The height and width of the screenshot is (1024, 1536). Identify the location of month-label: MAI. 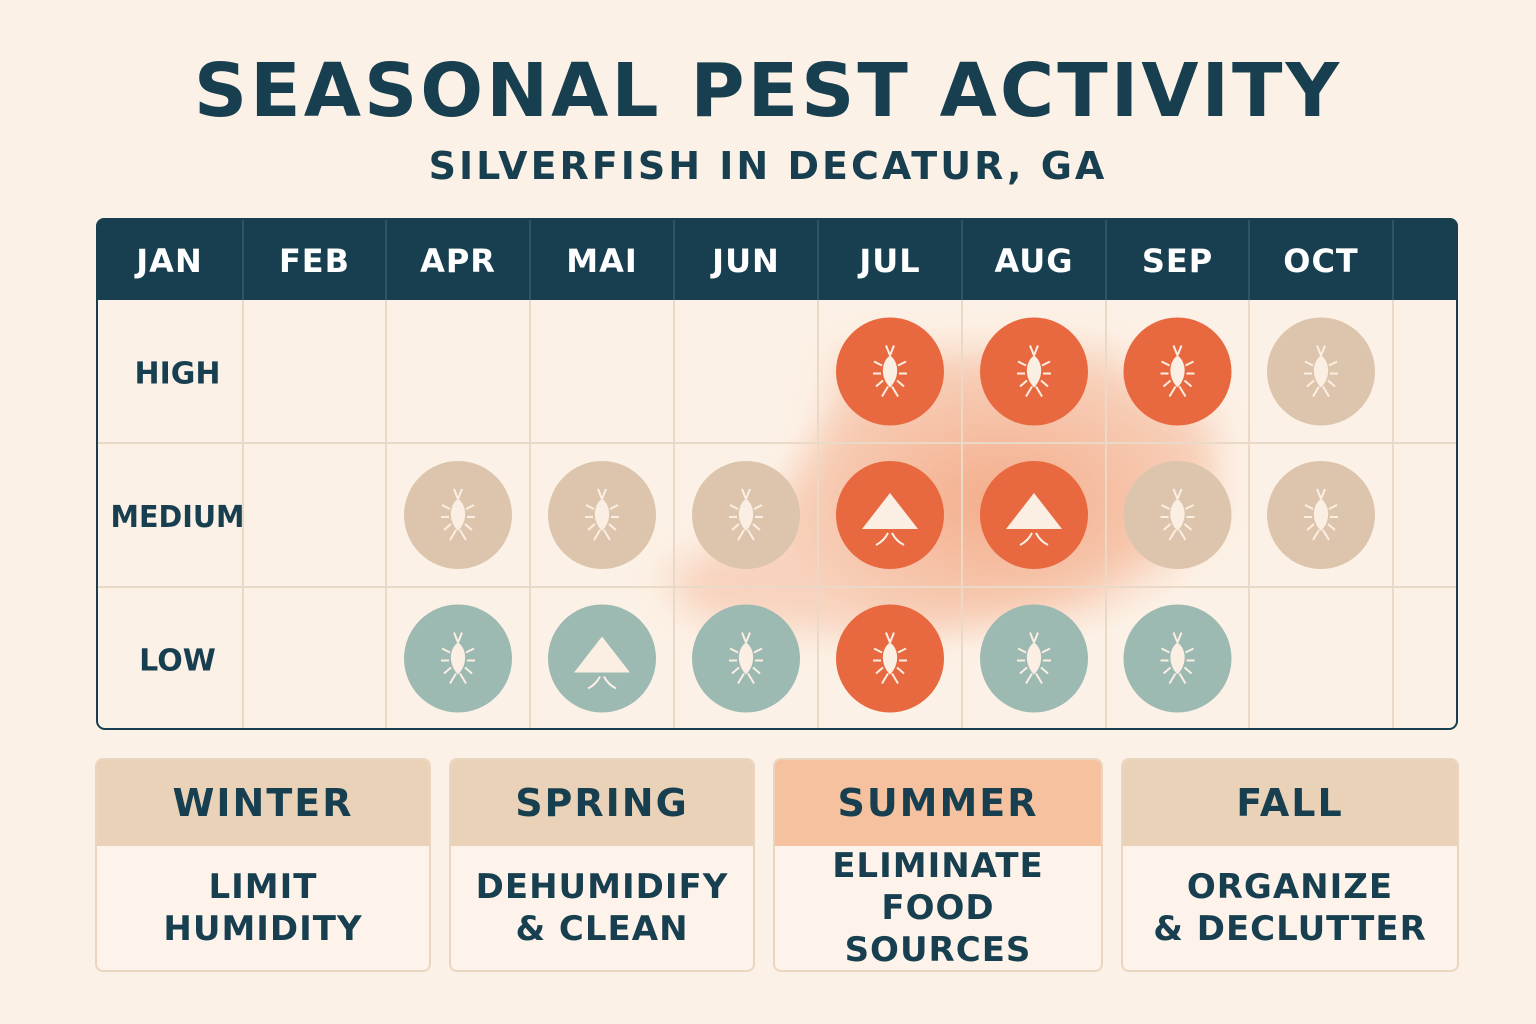
(602, 261).